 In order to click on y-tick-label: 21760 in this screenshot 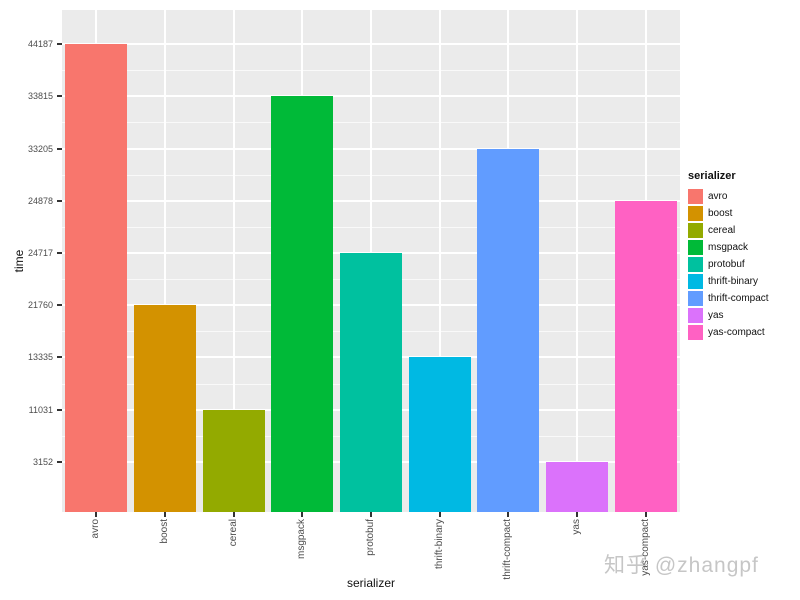, I will do `click(40, 305)`.